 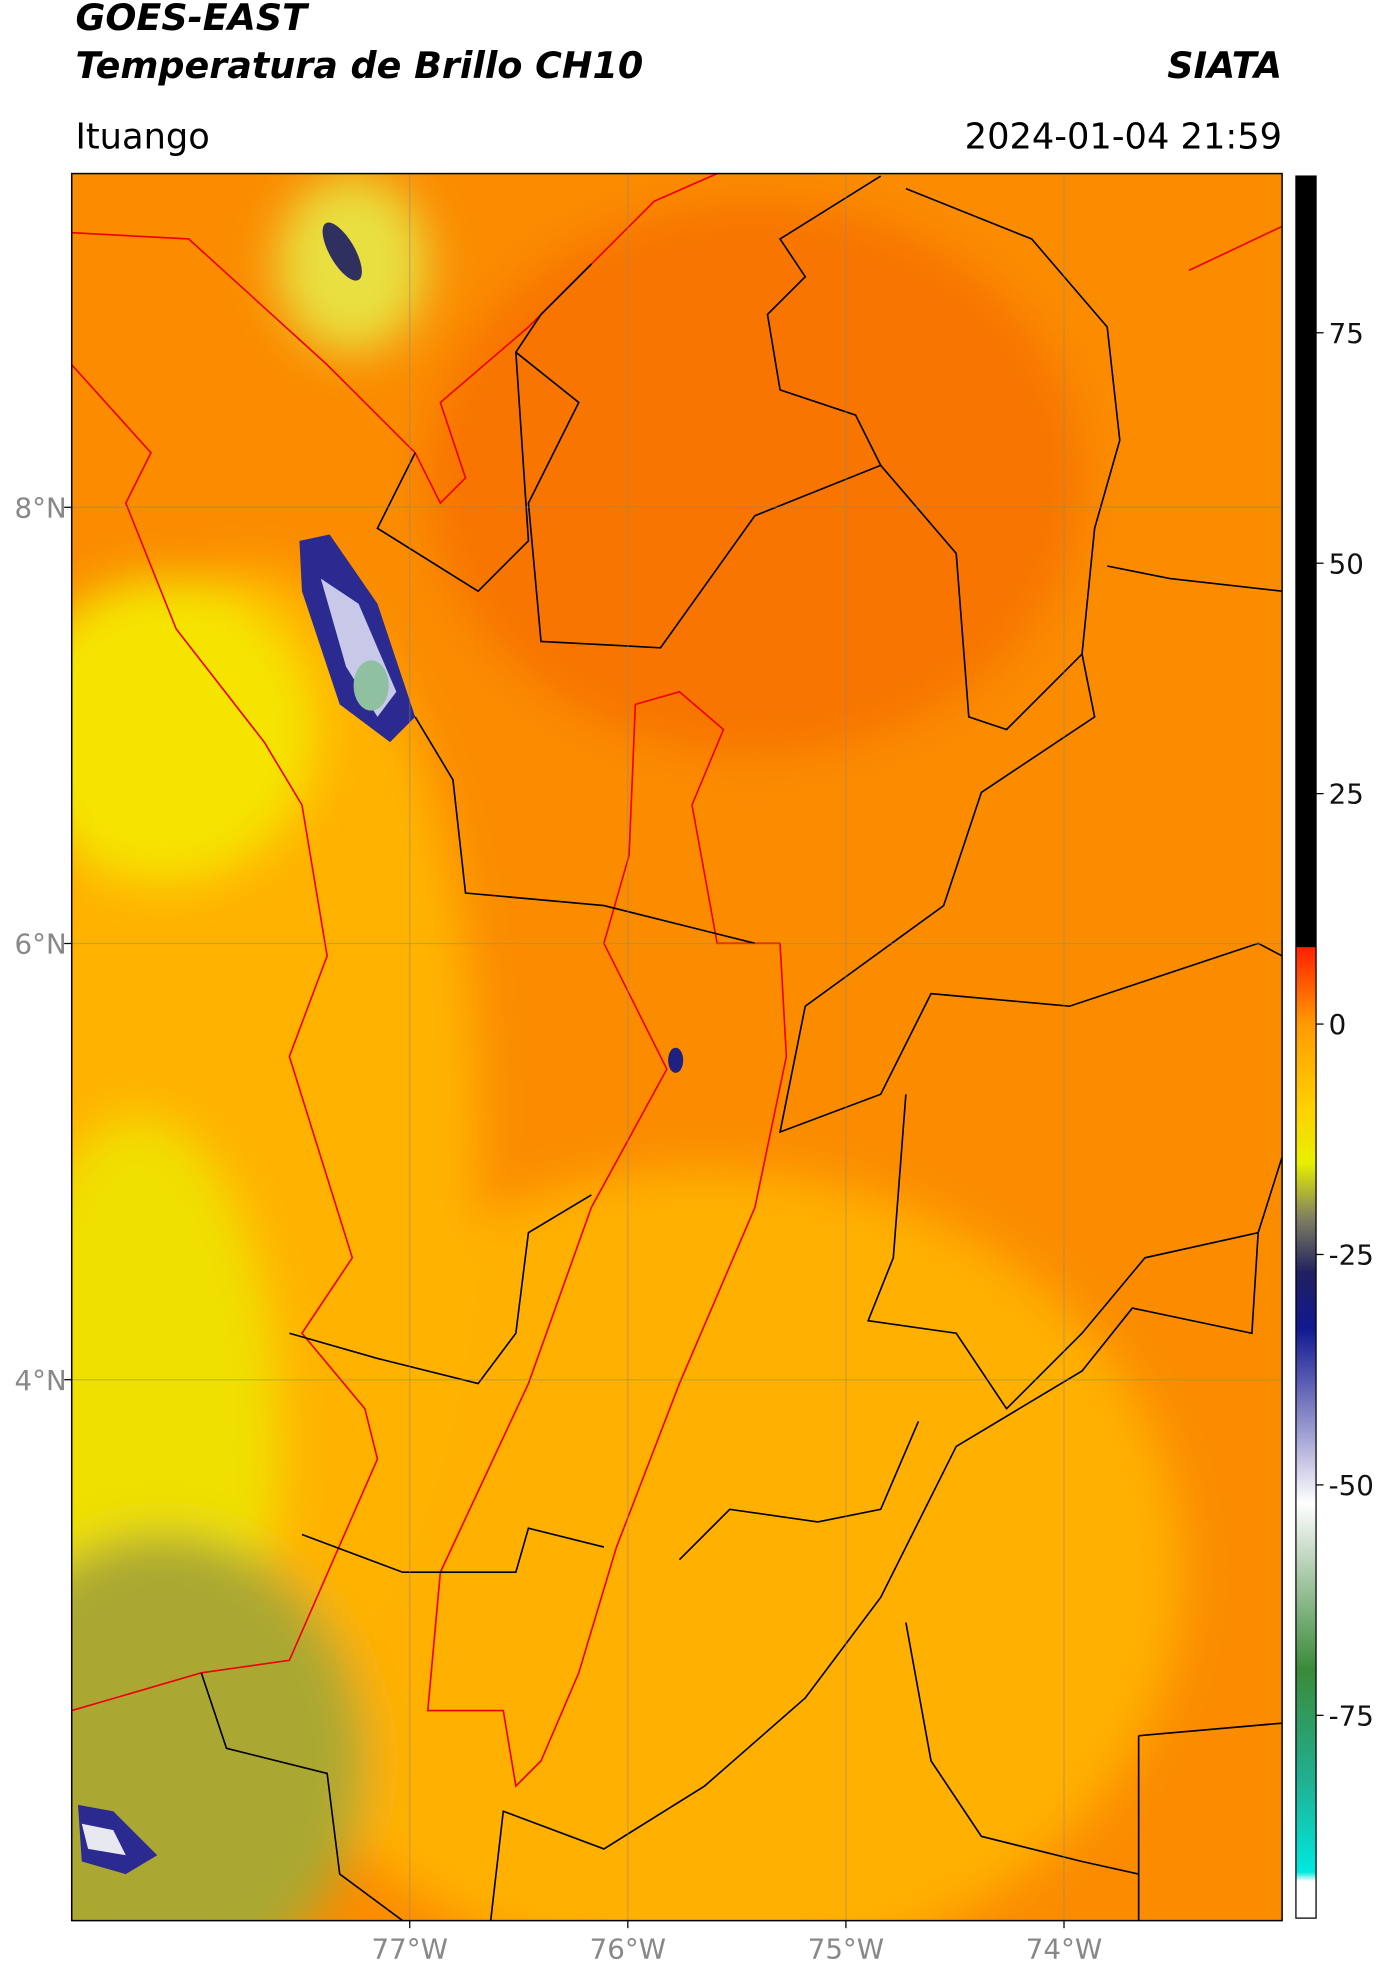 What do you see at coordinates (628, 1948) in the screenshot?
I see `lon-tick-label: 76°W` at bounding box center [628, 1948].